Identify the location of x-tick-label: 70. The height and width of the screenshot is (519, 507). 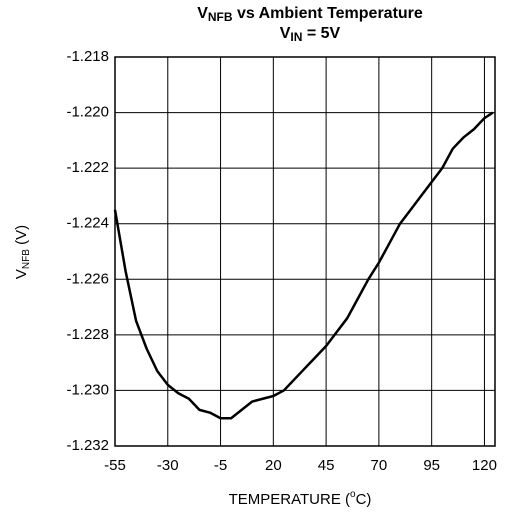
(379, 465).